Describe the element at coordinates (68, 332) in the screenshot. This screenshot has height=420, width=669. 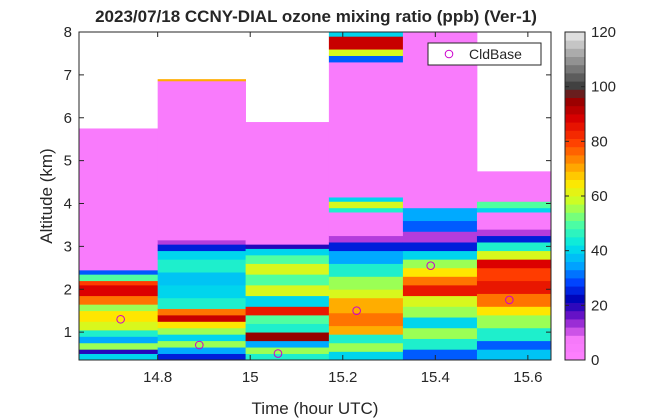
I see `y-tick-label-0: 1` at that location.